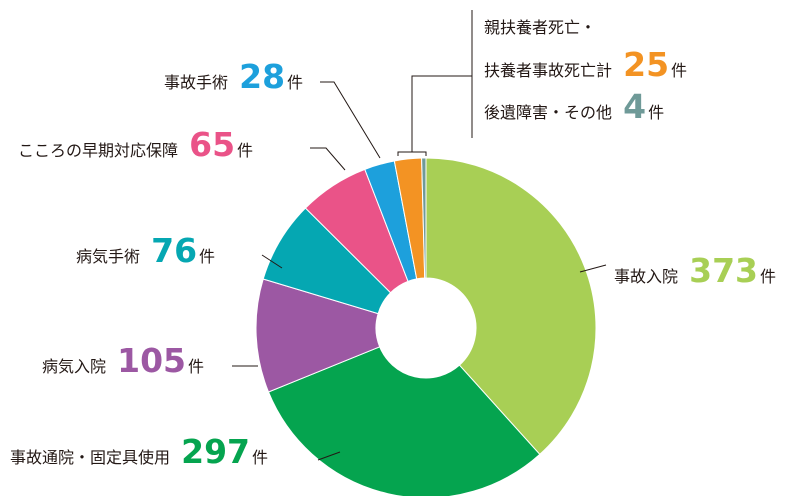 The height and width of the screenshot is (496, 800). I want to click on category-text: 病気手術, so click(108, 256).